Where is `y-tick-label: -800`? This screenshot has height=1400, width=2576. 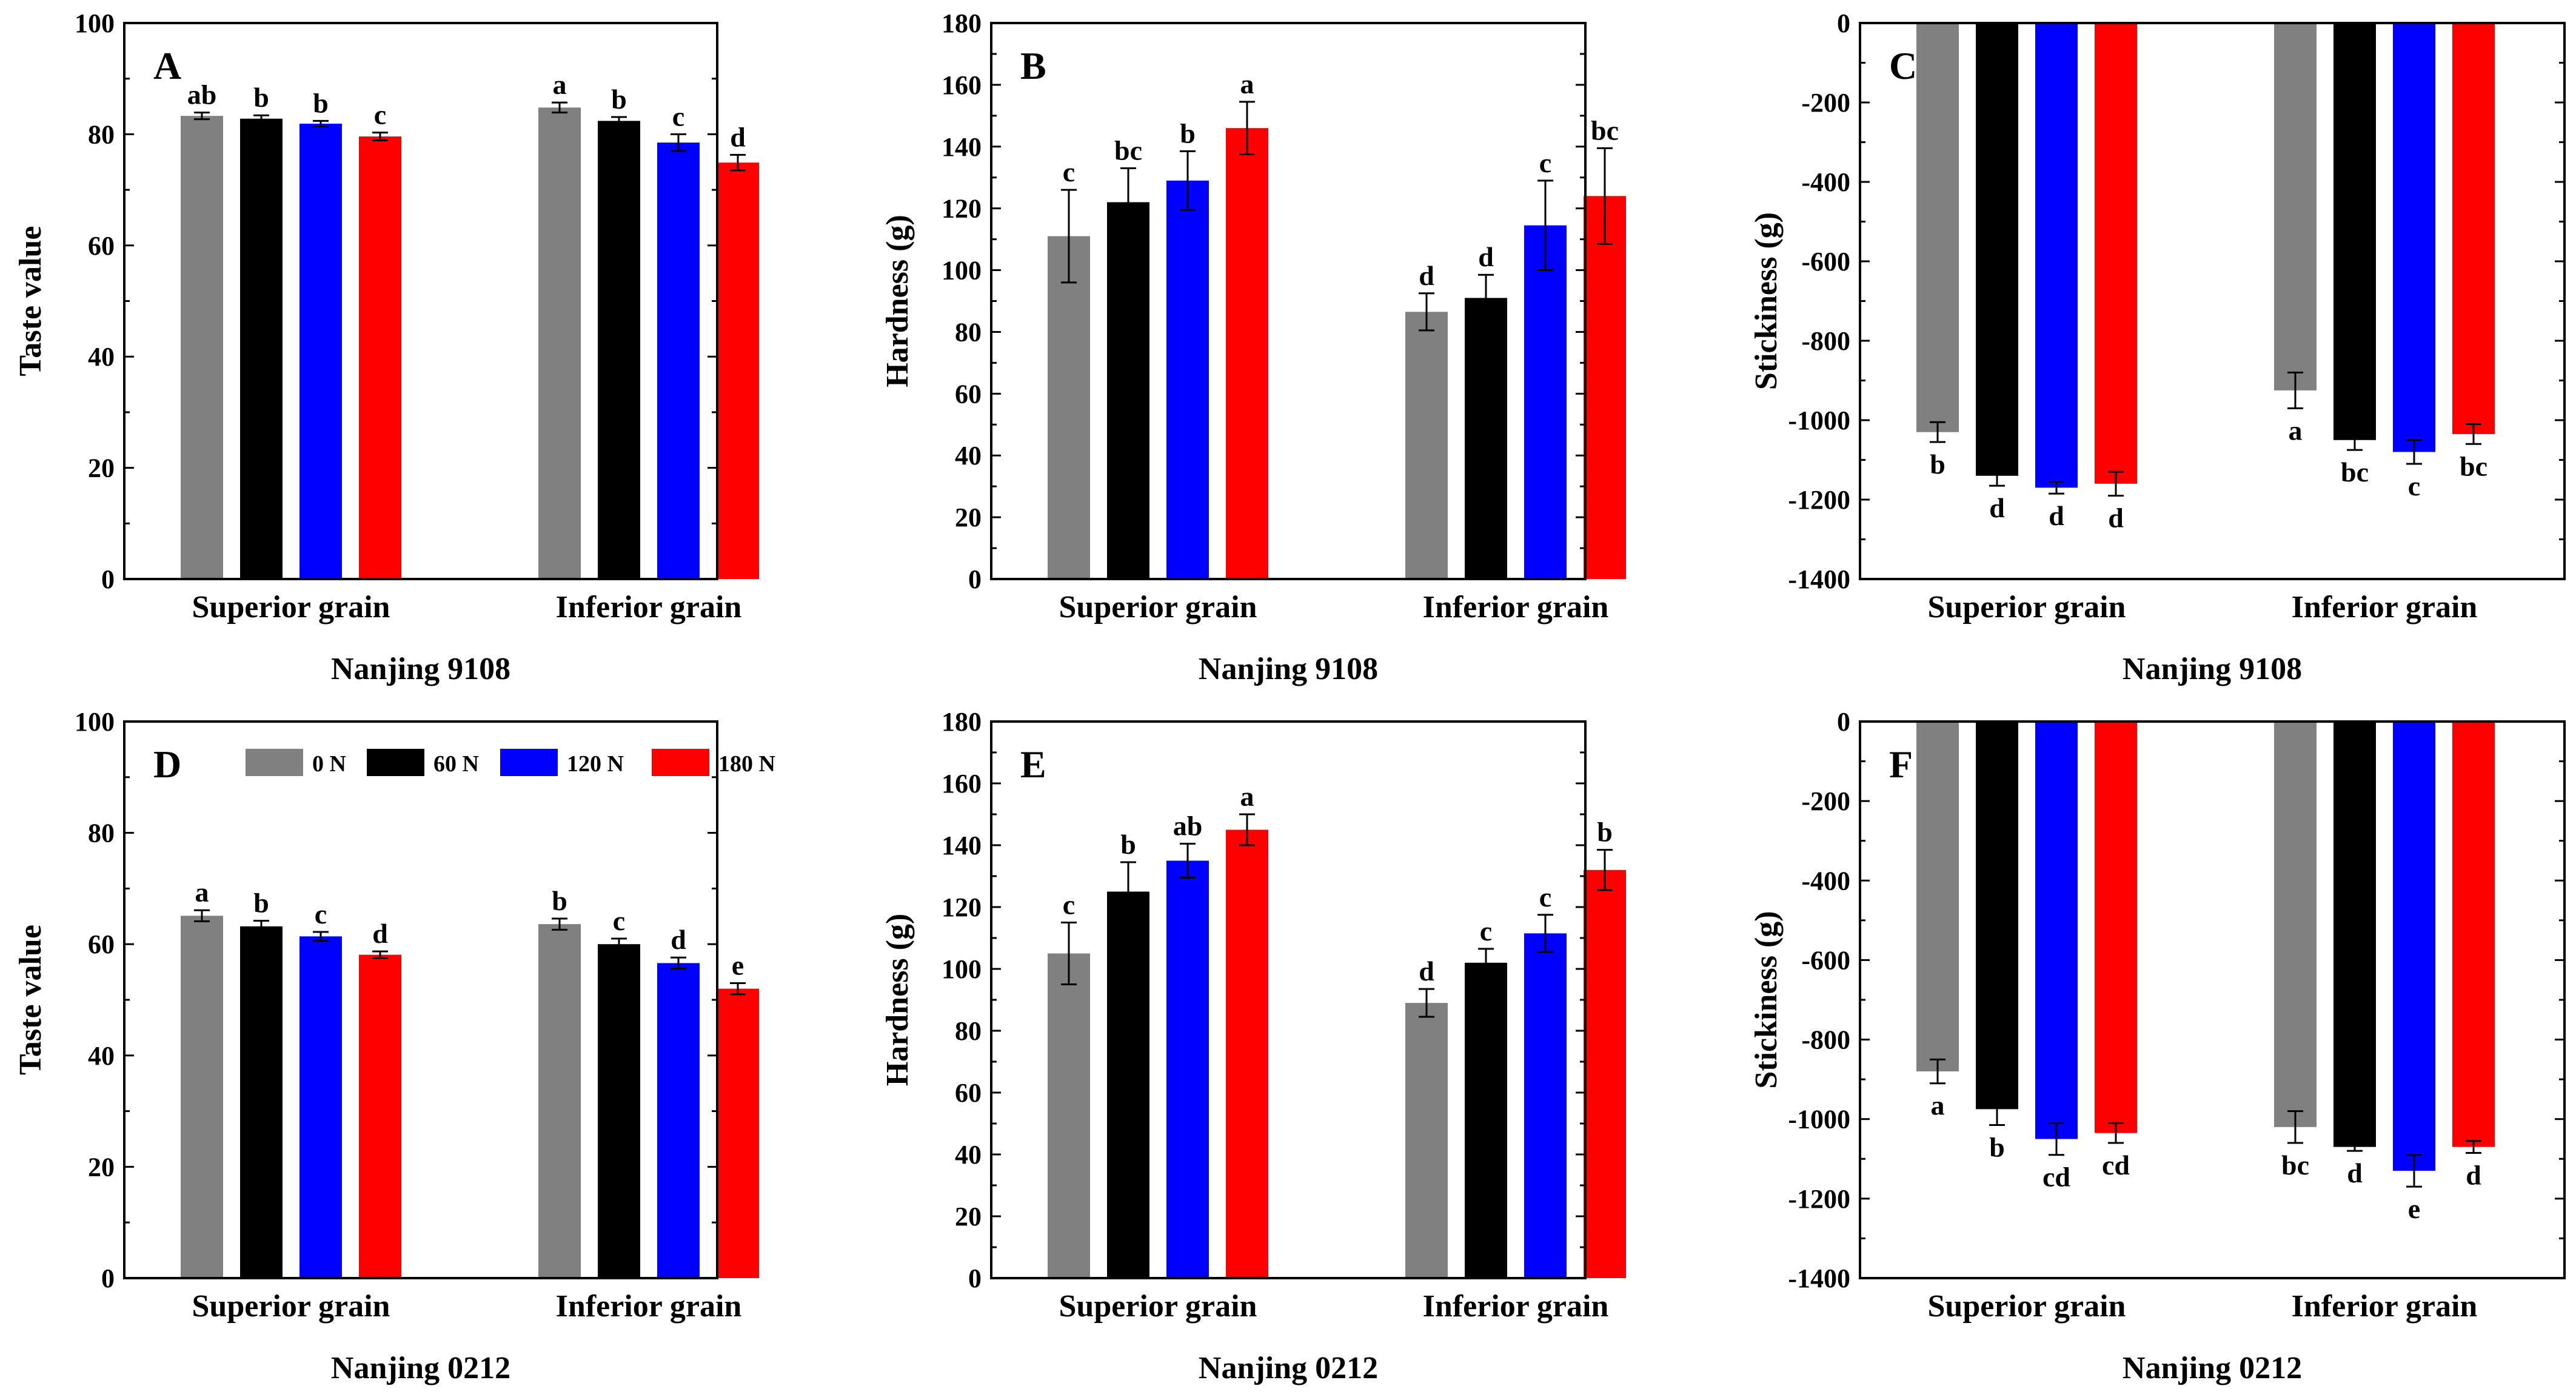
y-tick-label: -800 is located at coordinates (1825, 1040).